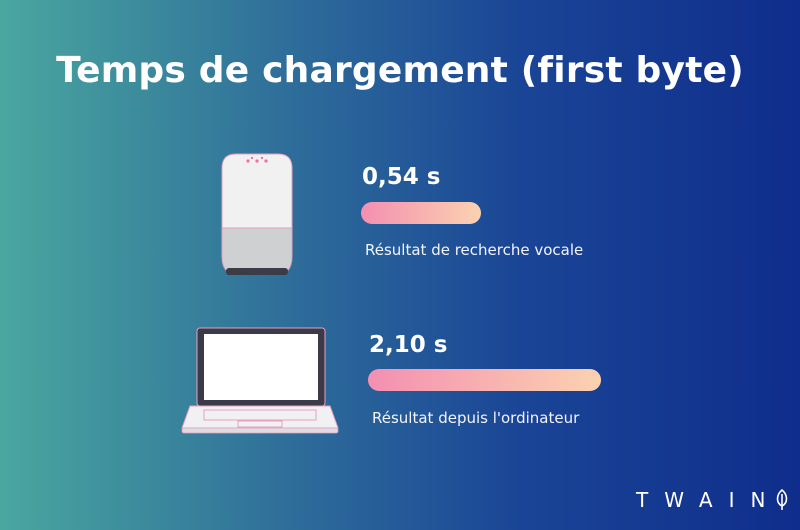  I want to click on brand-text: TWAIN, so click(709, 500).